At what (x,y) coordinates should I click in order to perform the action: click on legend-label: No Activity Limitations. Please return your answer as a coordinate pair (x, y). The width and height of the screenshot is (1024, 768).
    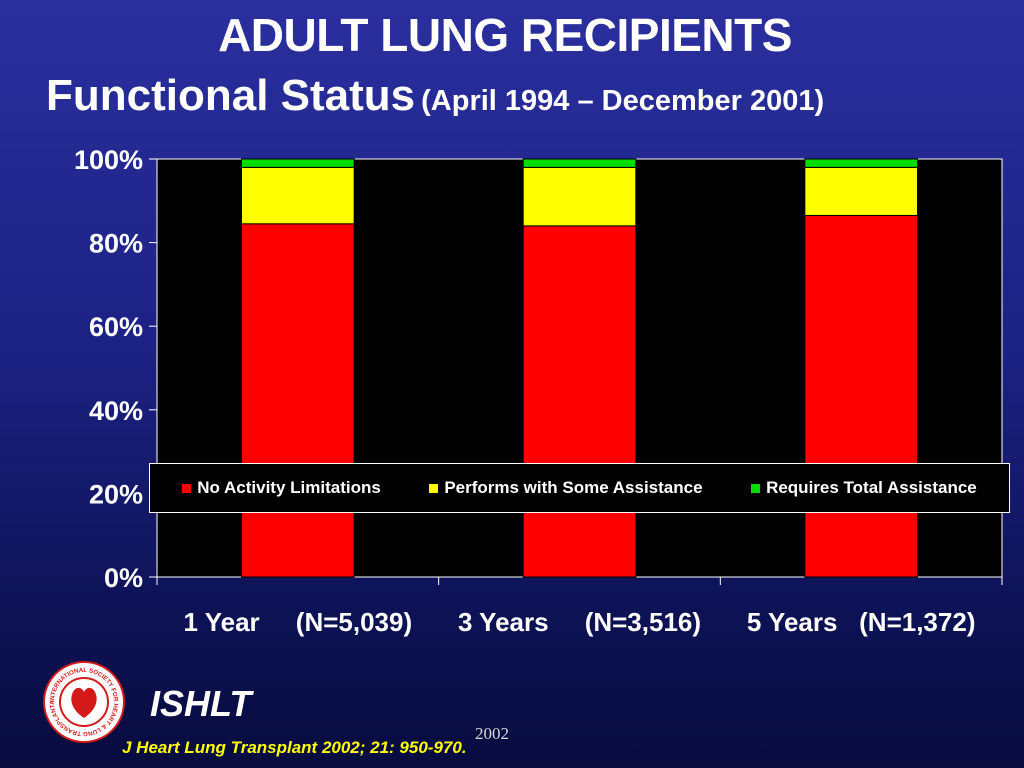
    Looking at the image, I should click on (289, 487).